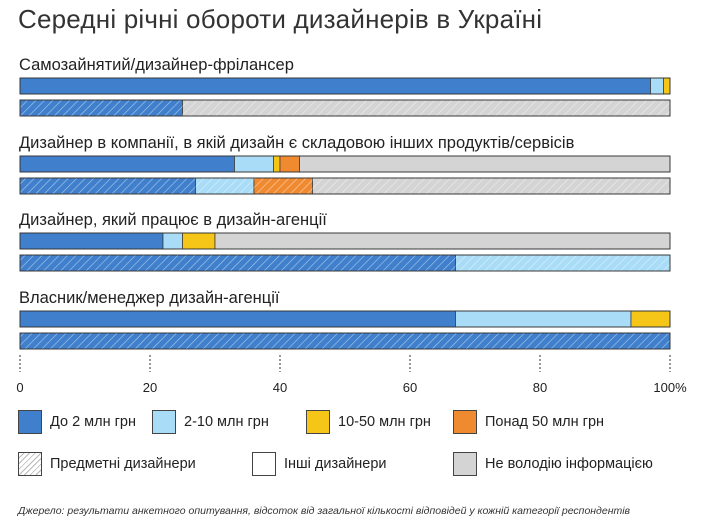  What do you see at coordinates (465, 464) in the screenshot?
I see `legend-swatch-no-info` at bounding box center [465, 464].